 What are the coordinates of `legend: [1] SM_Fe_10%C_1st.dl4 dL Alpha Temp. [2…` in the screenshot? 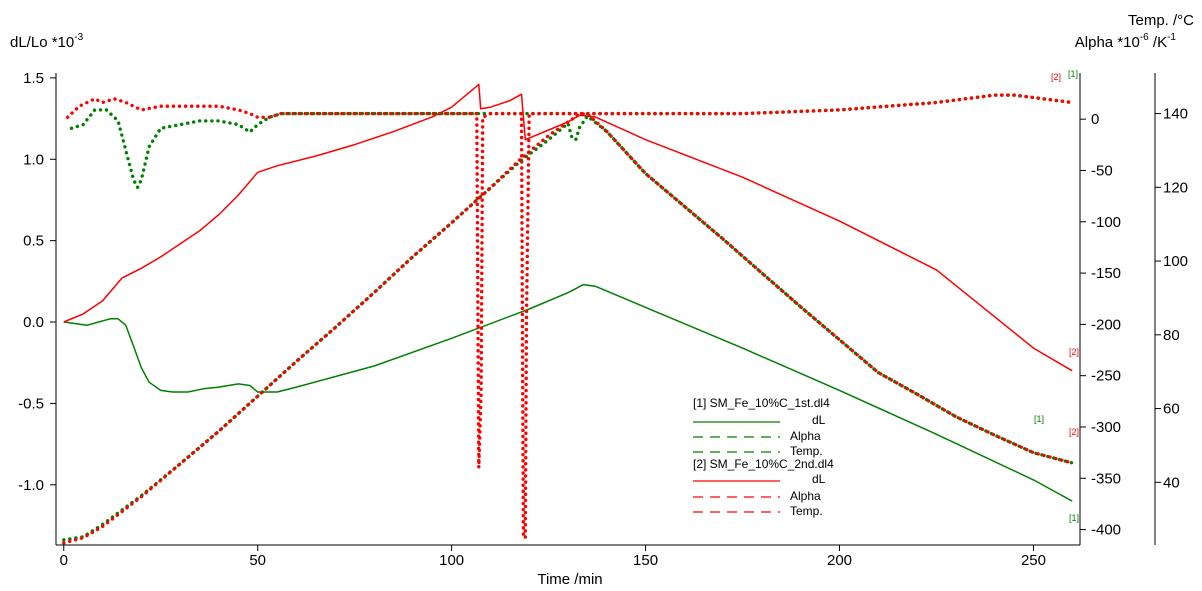 It's located at (763, 457).